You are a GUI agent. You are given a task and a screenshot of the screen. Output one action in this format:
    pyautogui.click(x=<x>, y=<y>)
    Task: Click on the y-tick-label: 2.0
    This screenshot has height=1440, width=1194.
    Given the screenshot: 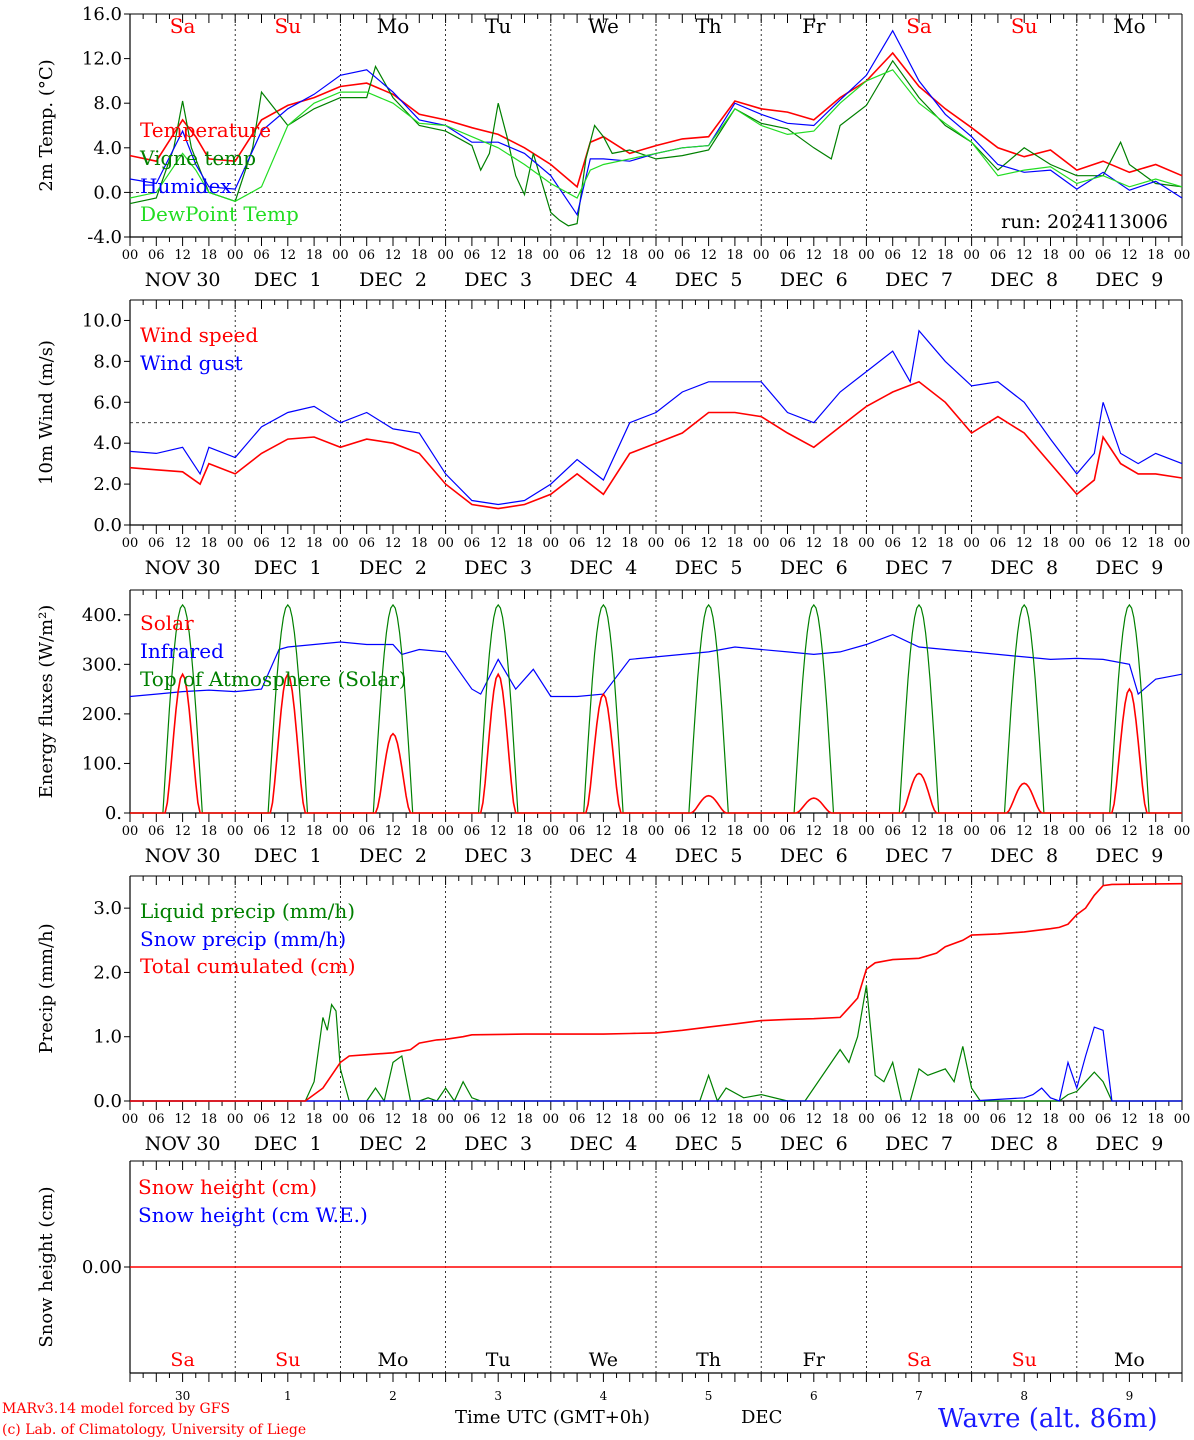 What is the action you would take?
    pyautogui.click(x=107, y=972)
    